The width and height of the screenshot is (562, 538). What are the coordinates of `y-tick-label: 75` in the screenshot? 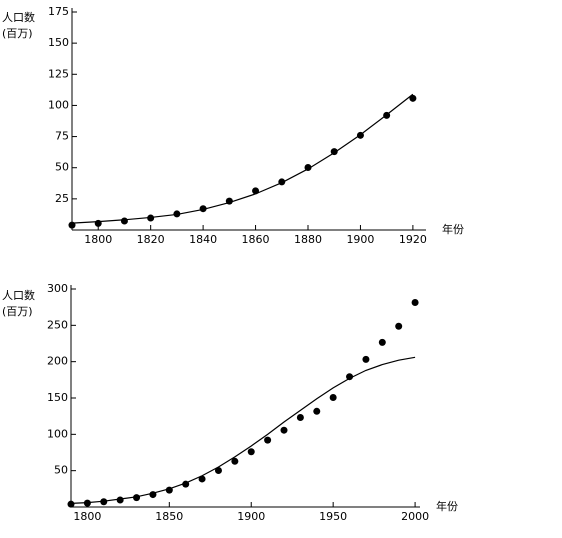 It's located at (62, 136).